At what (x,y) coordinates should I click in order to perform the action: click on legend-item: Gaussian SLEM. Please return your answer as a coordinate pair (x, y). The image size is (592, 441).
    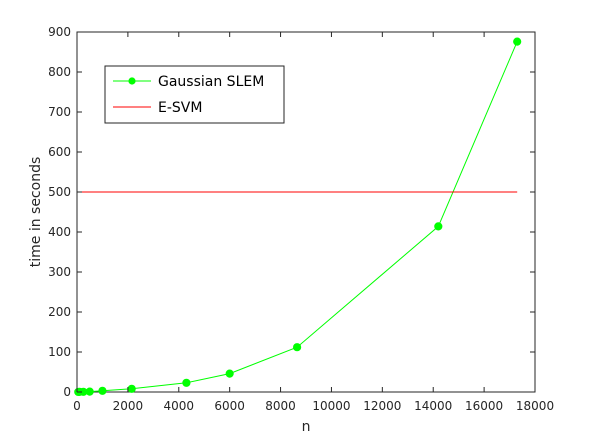
    Looking at the image, I should click on (188, 82).